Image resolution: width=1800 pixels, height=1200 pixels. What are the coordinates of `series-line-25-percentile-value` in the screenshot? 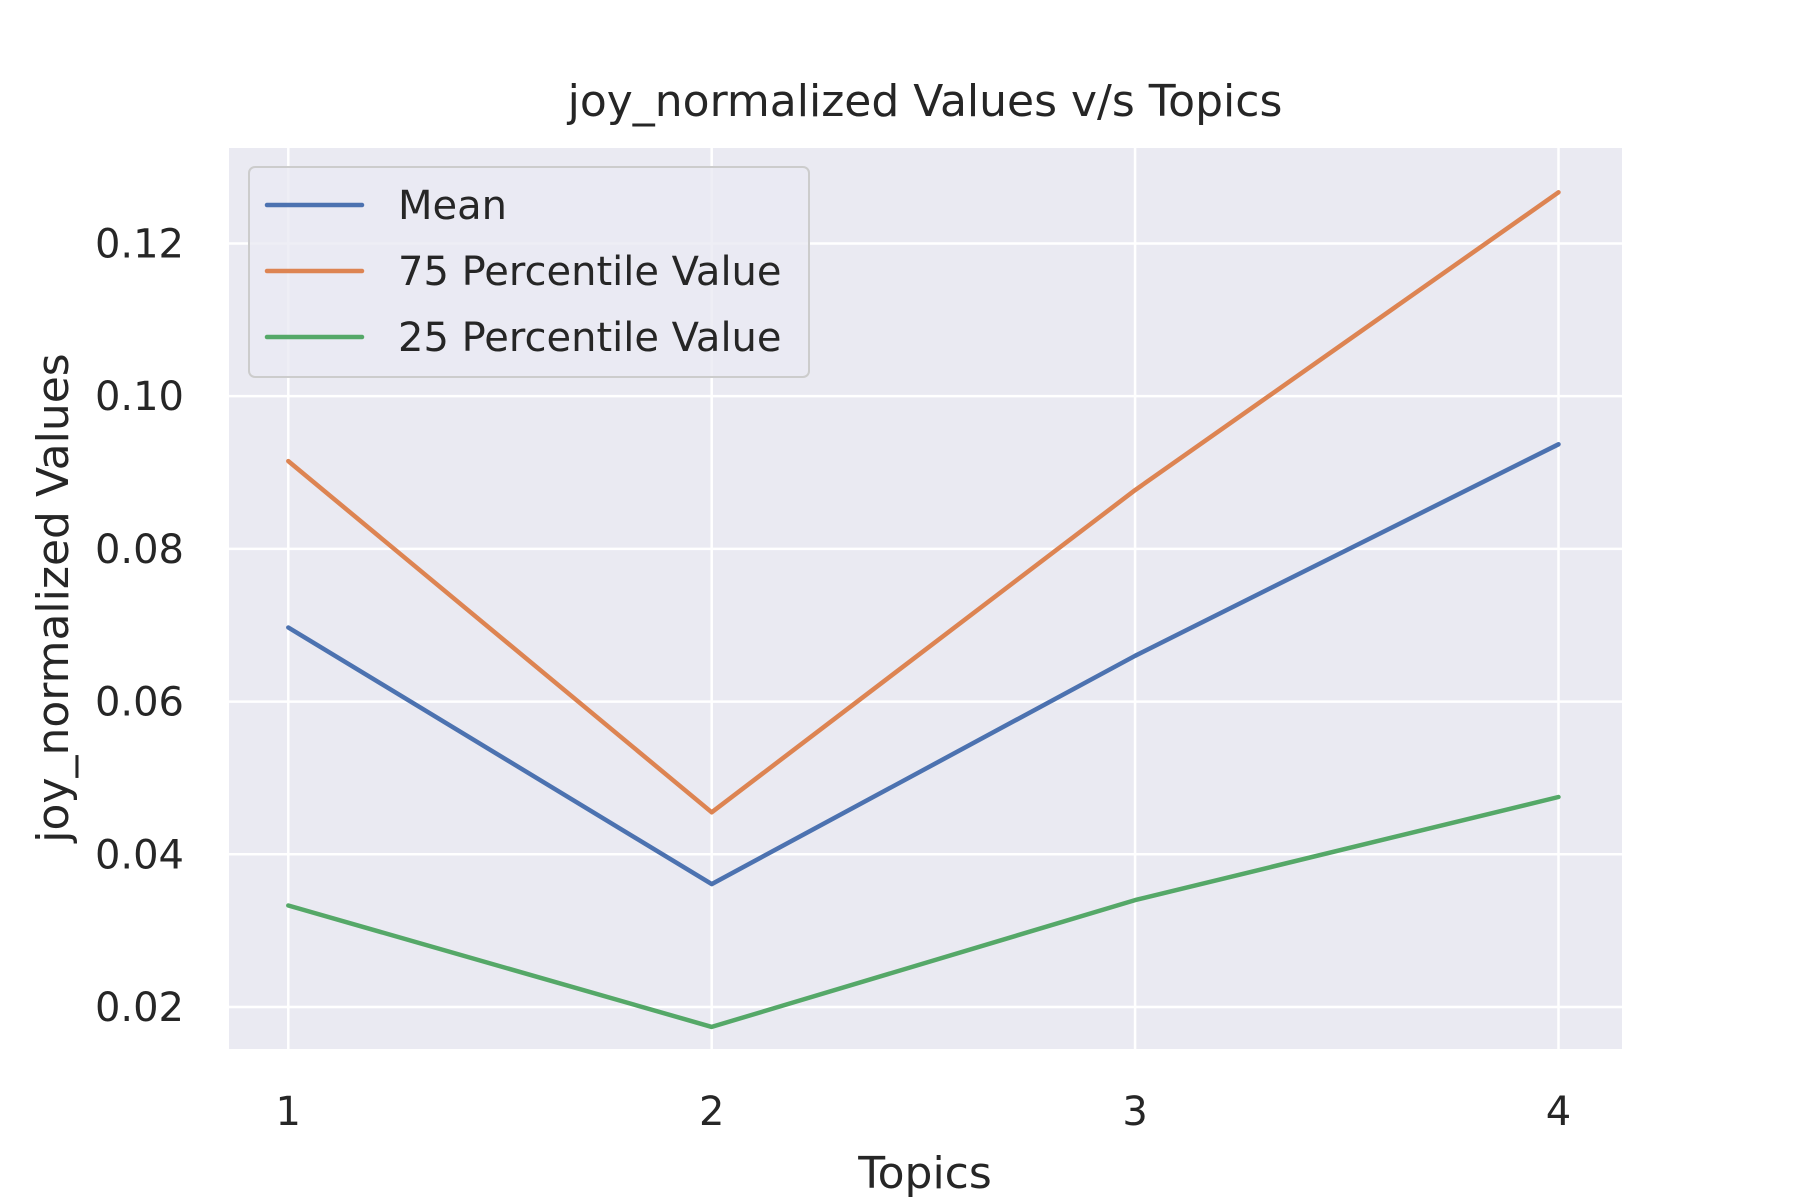 It's located at (923, 912).